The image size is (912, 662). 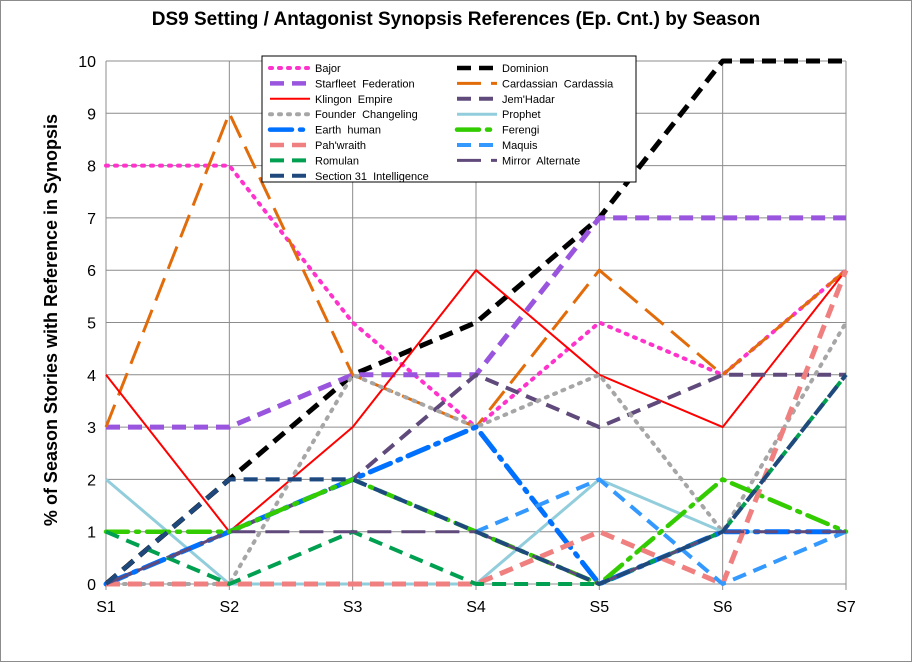 What do you see at coordinates (106, 607) in the screenshot?
I see `x-tick-label: S1` at bounding box center [106, 607].